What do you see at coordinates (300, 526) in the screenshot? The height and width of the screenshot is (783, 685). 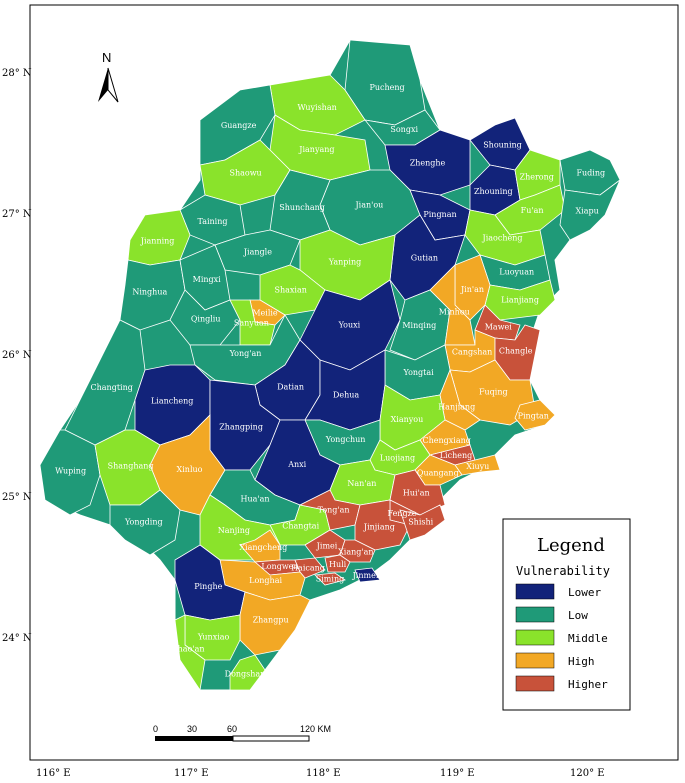 I see `county-label: Changtai` at bounding box center [300, 526].